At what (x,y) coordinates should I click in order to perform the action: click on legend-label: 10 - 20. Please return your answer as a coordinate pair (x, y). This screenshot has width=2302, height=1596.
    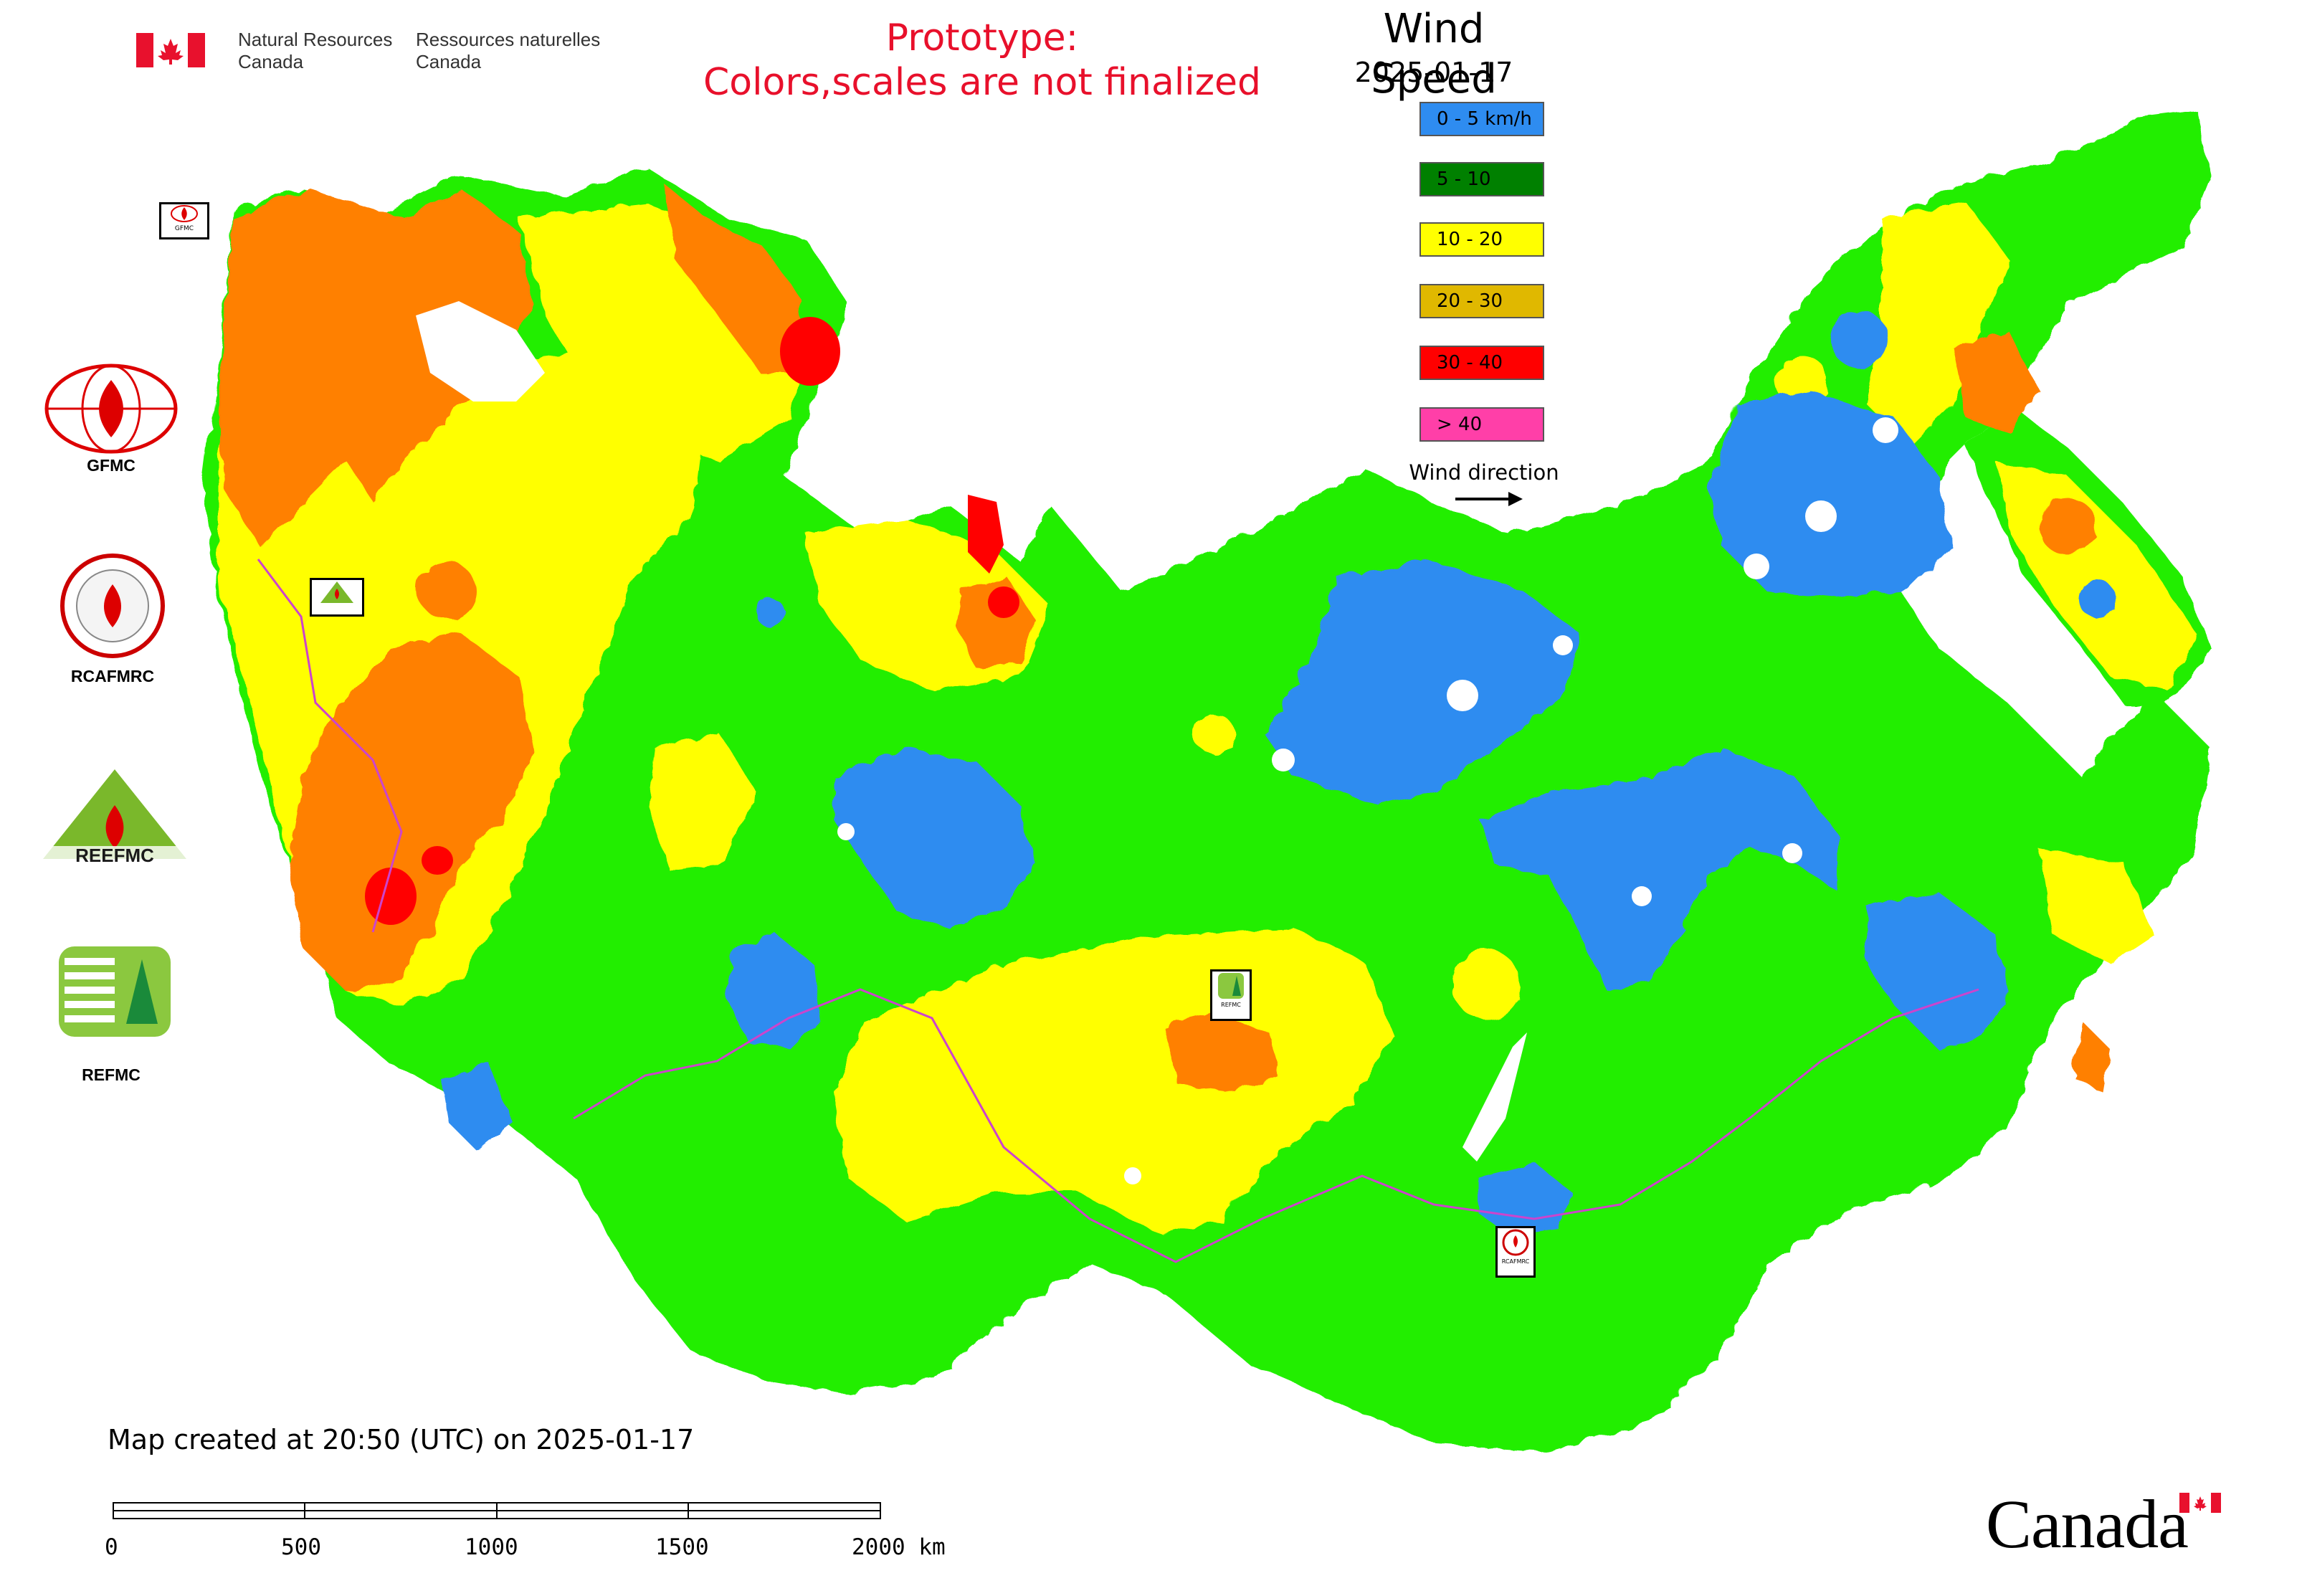
    Looking at the image, I should click on (1470, 239).